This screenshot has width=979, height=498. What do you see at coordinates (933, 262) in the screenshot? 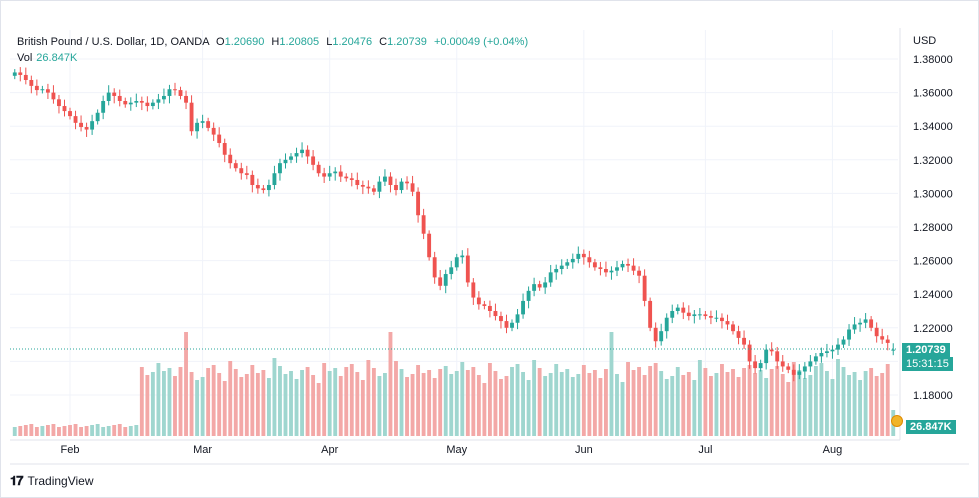
I see `y-tick-label: 1.26000` at bounding box center [933, 262].